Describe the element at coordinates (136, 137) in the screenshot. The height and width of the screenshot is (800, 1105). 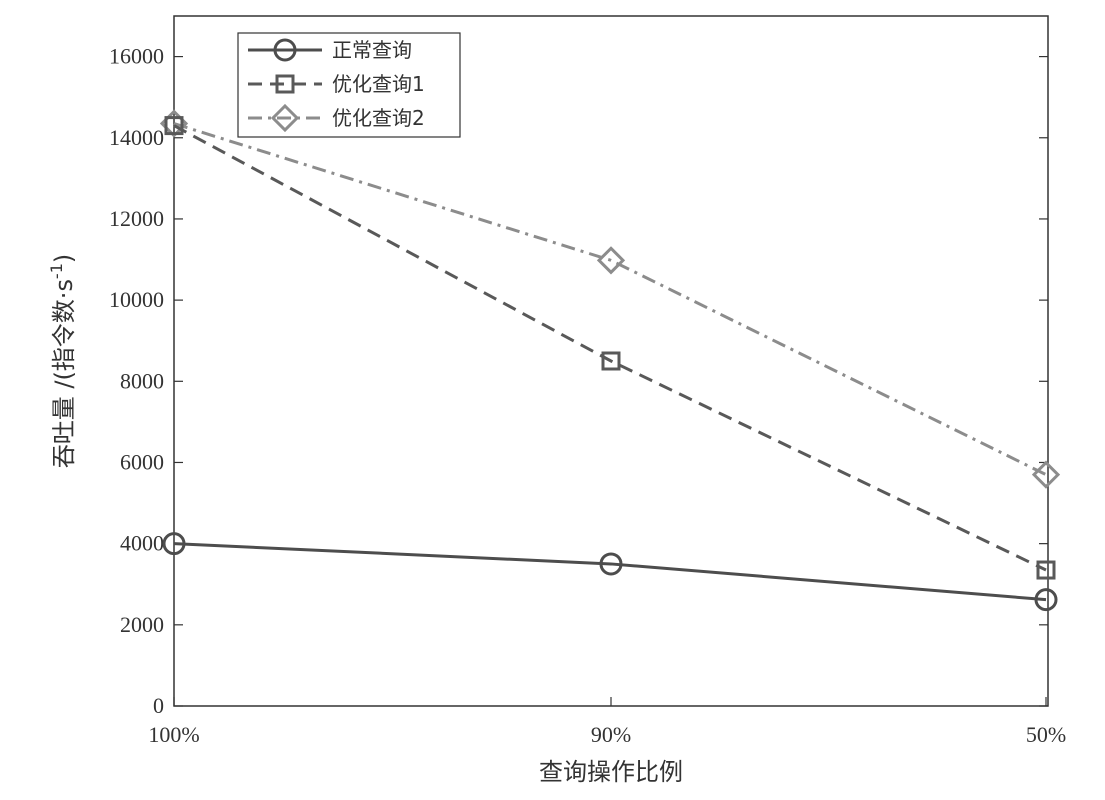
I see `y-tick-label: 14000` at that location.